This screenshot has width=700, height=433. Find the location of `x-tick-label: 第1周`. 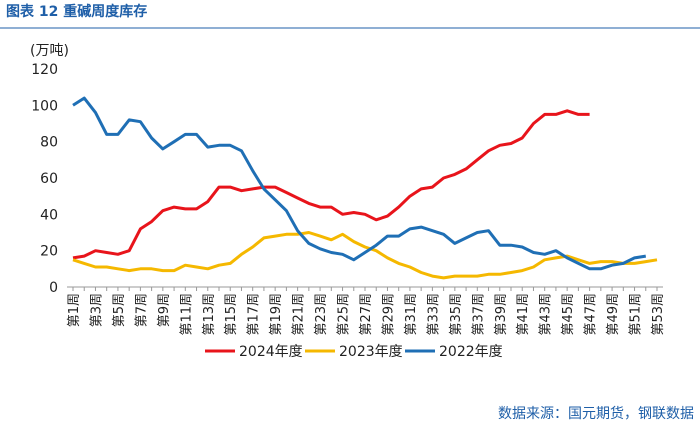

x-tick-label: 第1周 is located at coordinates (74, 310).